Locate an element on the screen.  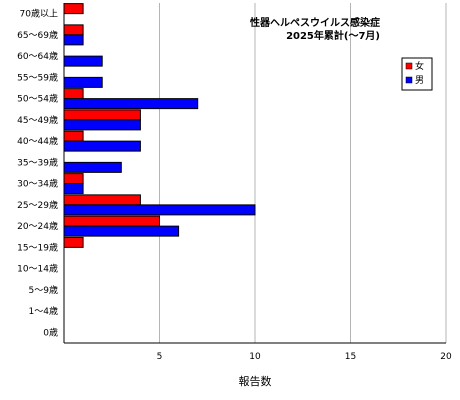
y-tick-label: 40～44歳 is located at coordinates (37, 141).